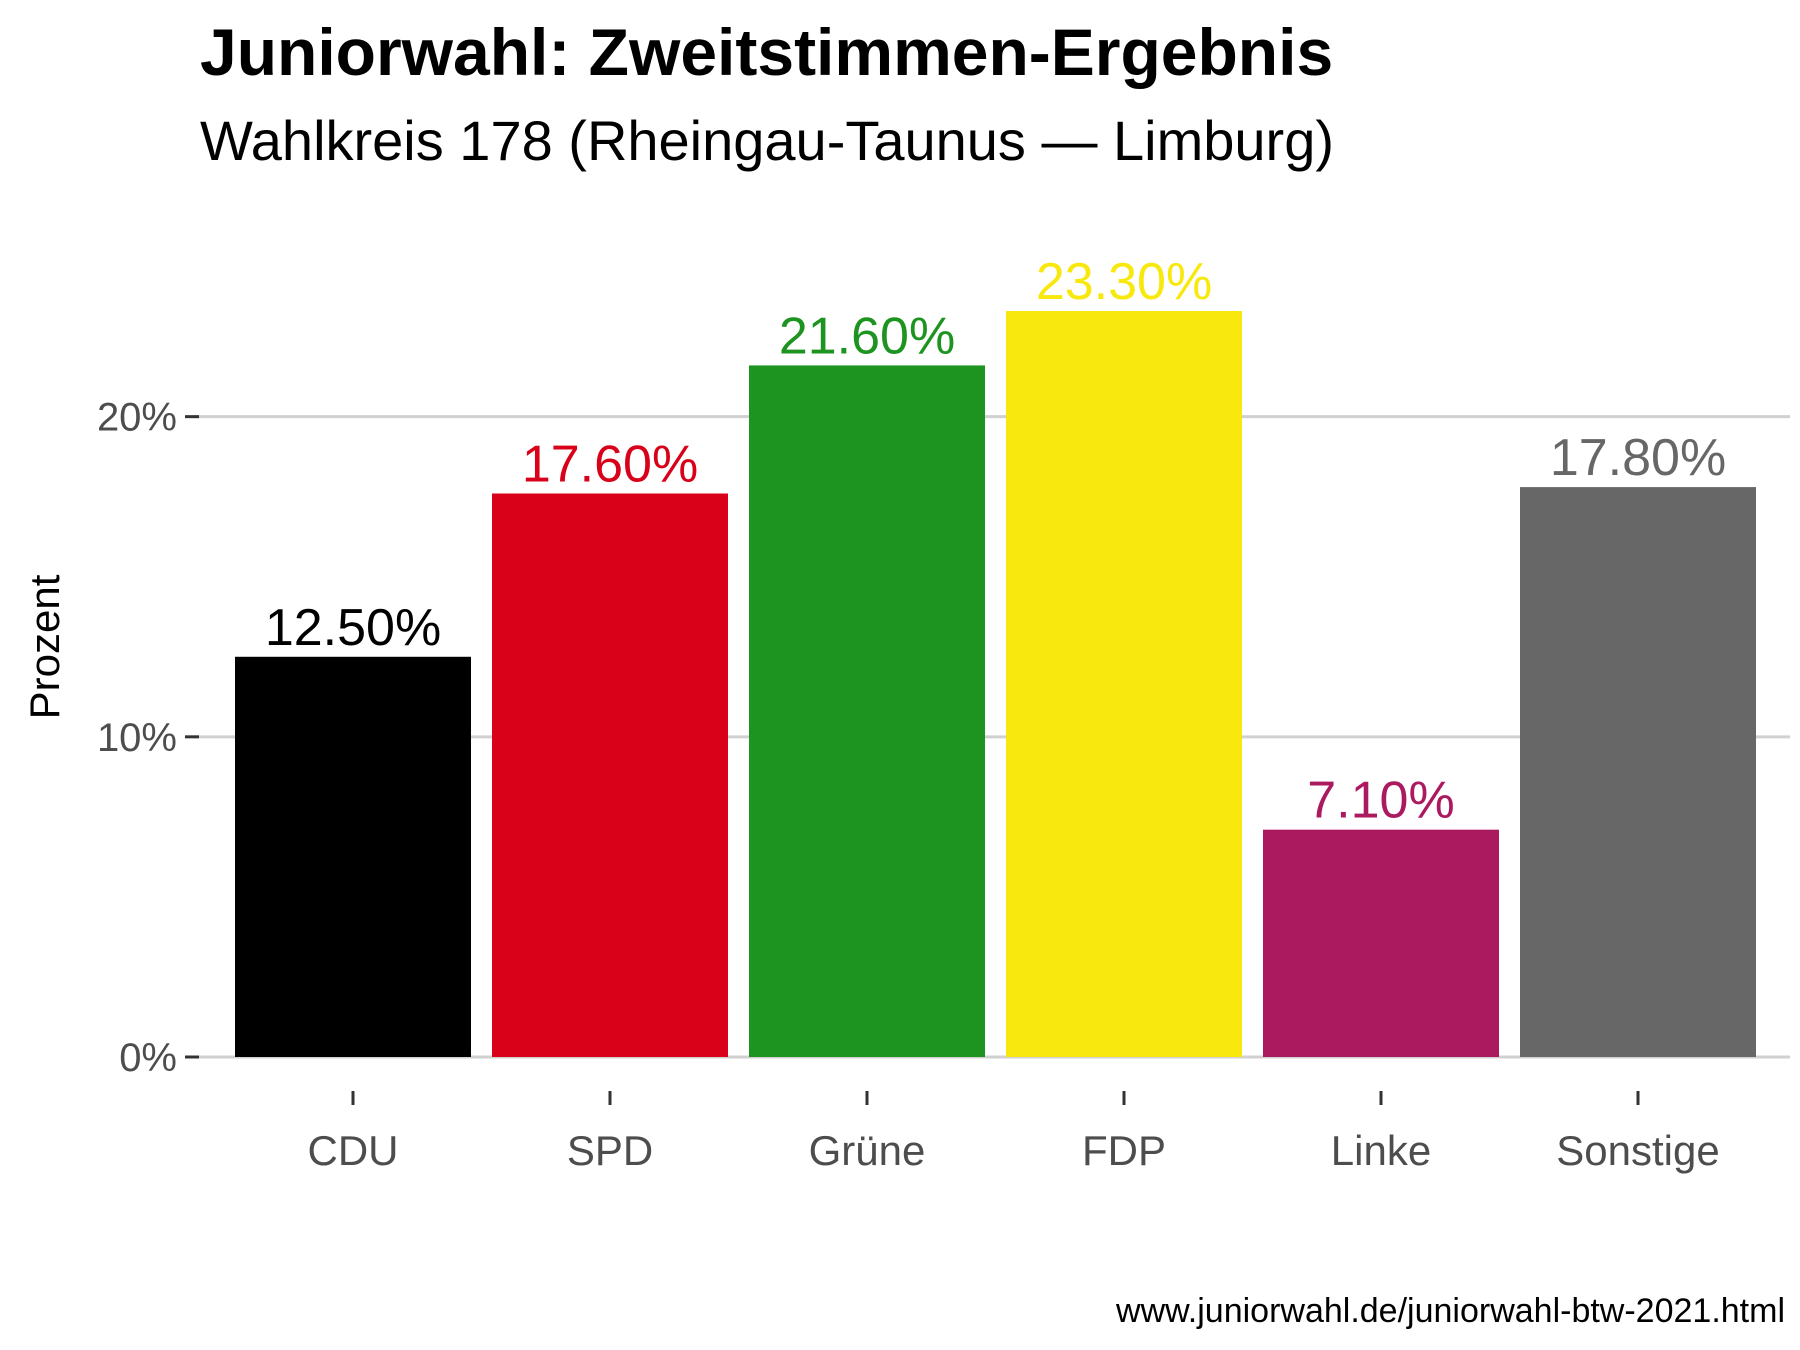  I want to click on data-label-grüne: 21.60%, so click(867, 336).